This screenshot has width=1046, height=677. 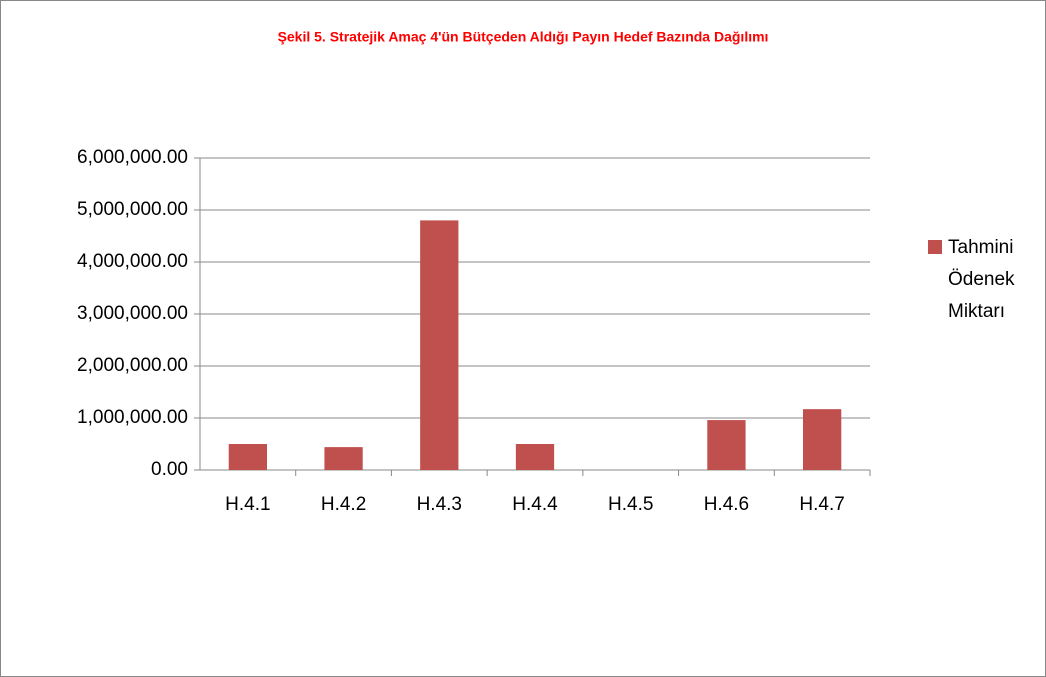 I want to click on x-tick-label: H.4.2, so click(x=343, y=504).